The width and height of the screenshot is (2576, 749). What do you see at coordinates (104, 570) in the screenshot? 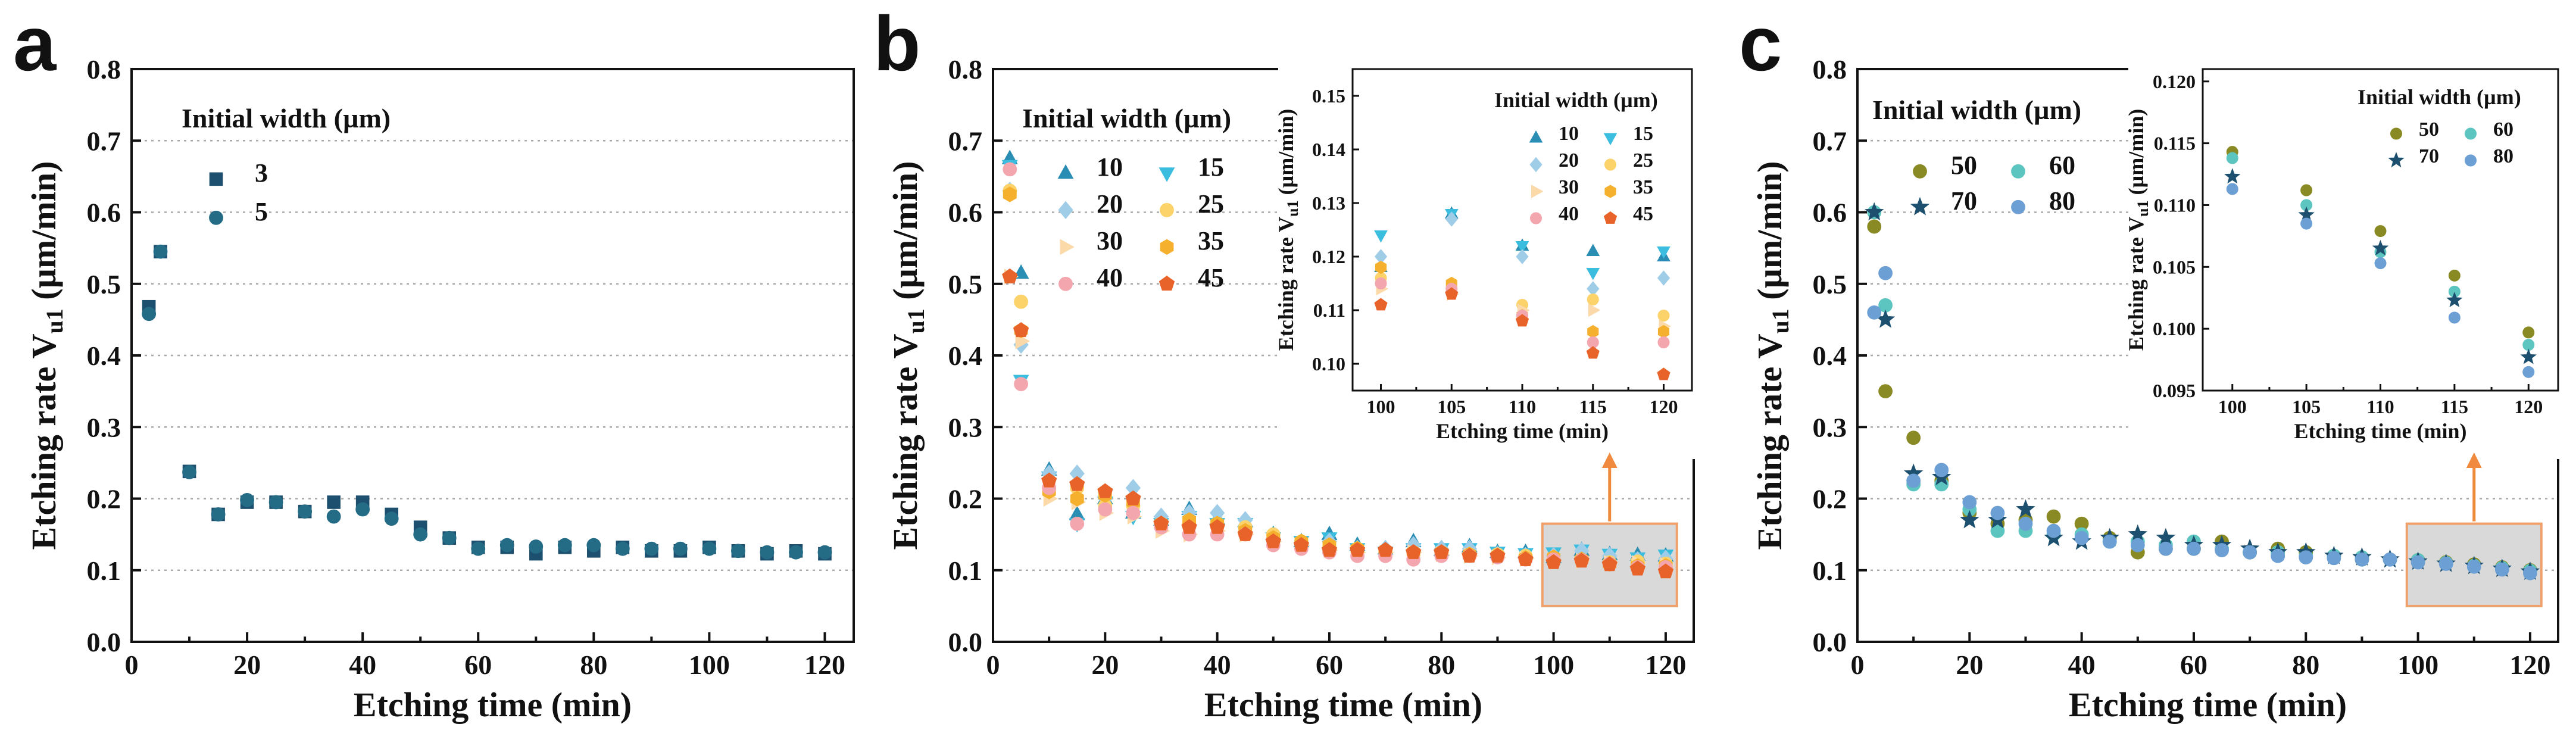
I see `y-tick-label: 0.1` at bounding box center [104, 570].